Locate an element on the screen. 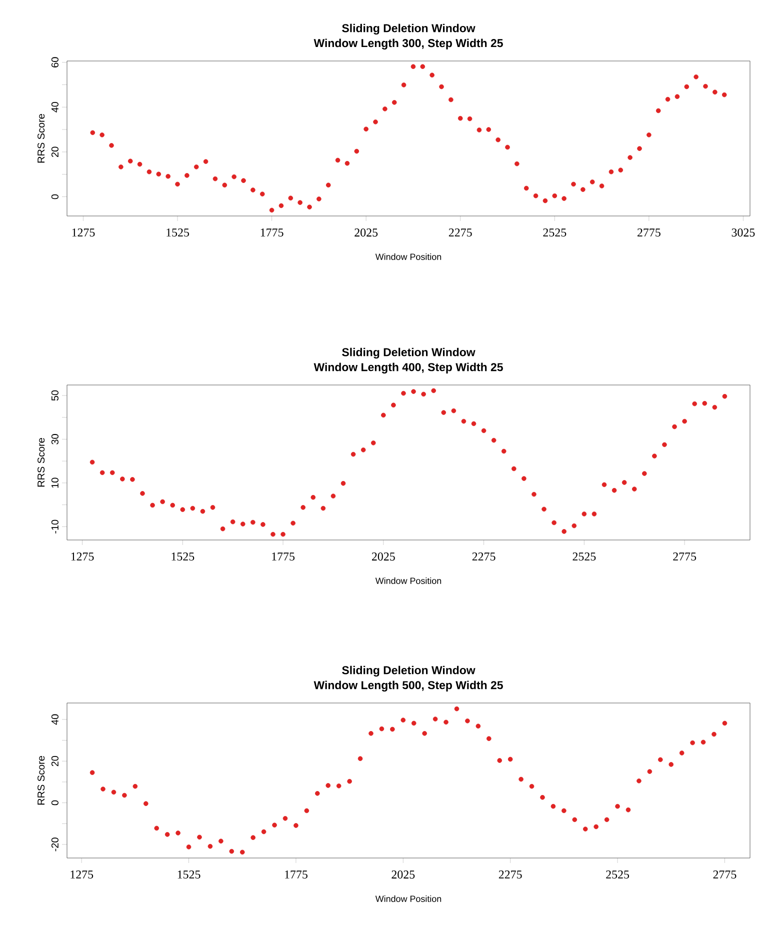 This screenshot has width=758, height=933. y-tick-label: -10 is located at coordinates (54, 527).